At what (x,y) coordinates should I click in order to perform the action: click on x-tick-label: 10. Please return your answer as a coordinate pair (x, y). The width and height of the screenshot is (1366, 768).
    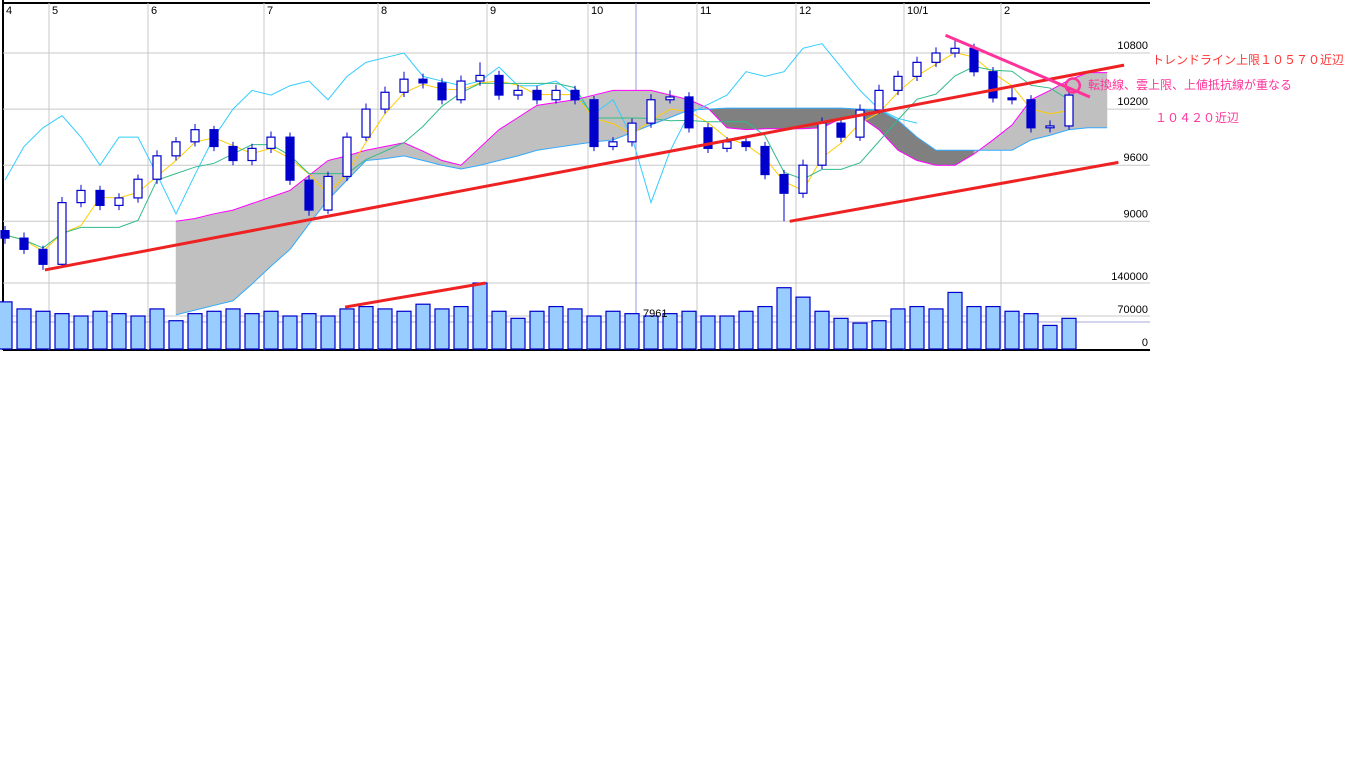
    Looking at the image, I should click on (597, 11).